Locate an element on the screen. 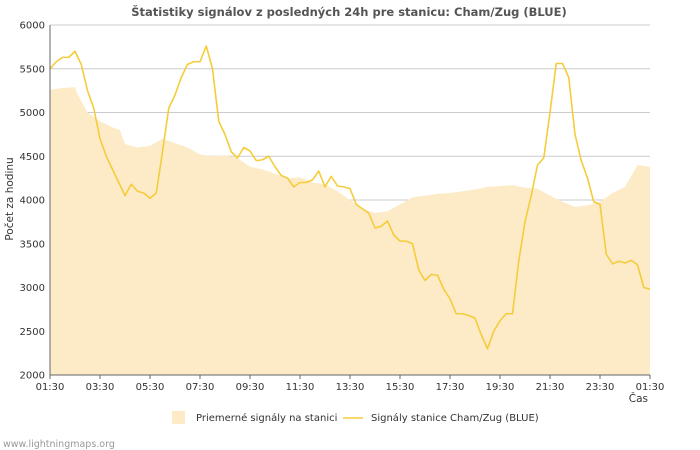 The image size is (700, 450). y-tick-label: 4500 is located at coordinates (32, 157).